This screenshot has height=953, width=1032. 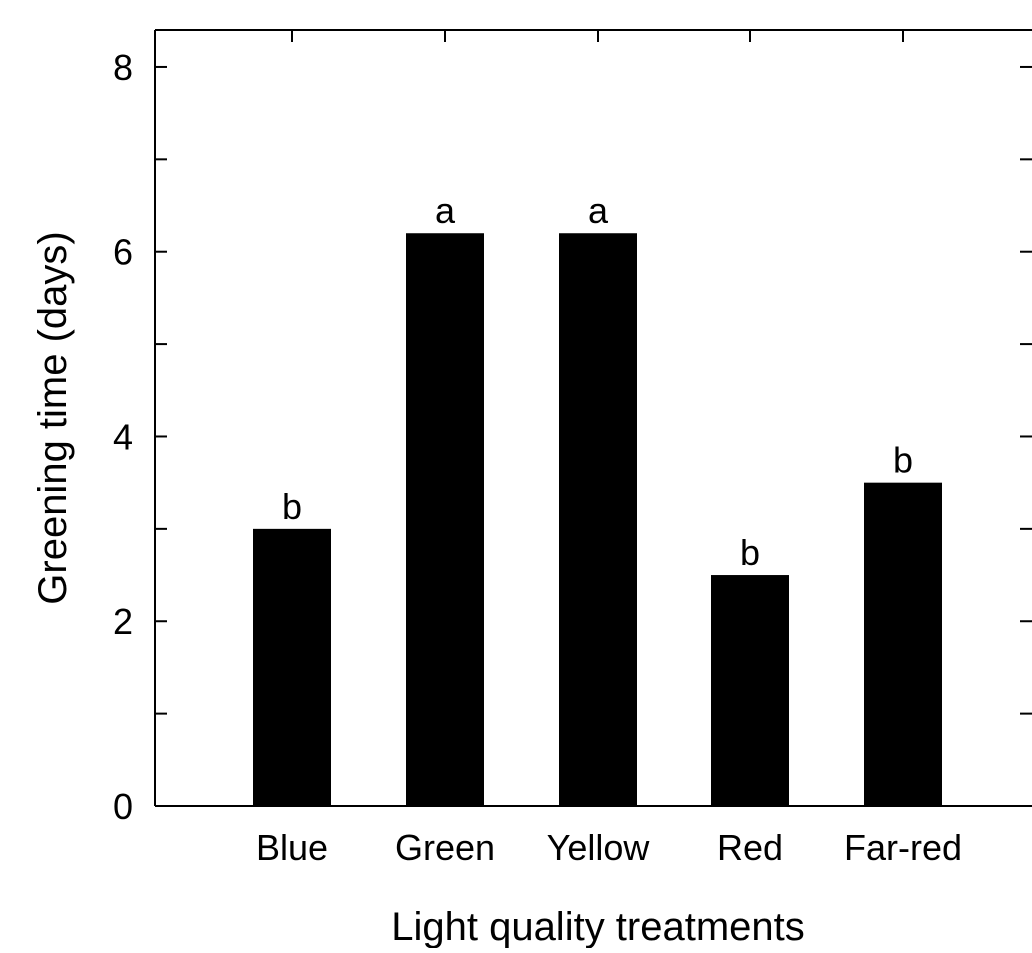 I want to click on bar-yellow, so click(x=598, y=519).